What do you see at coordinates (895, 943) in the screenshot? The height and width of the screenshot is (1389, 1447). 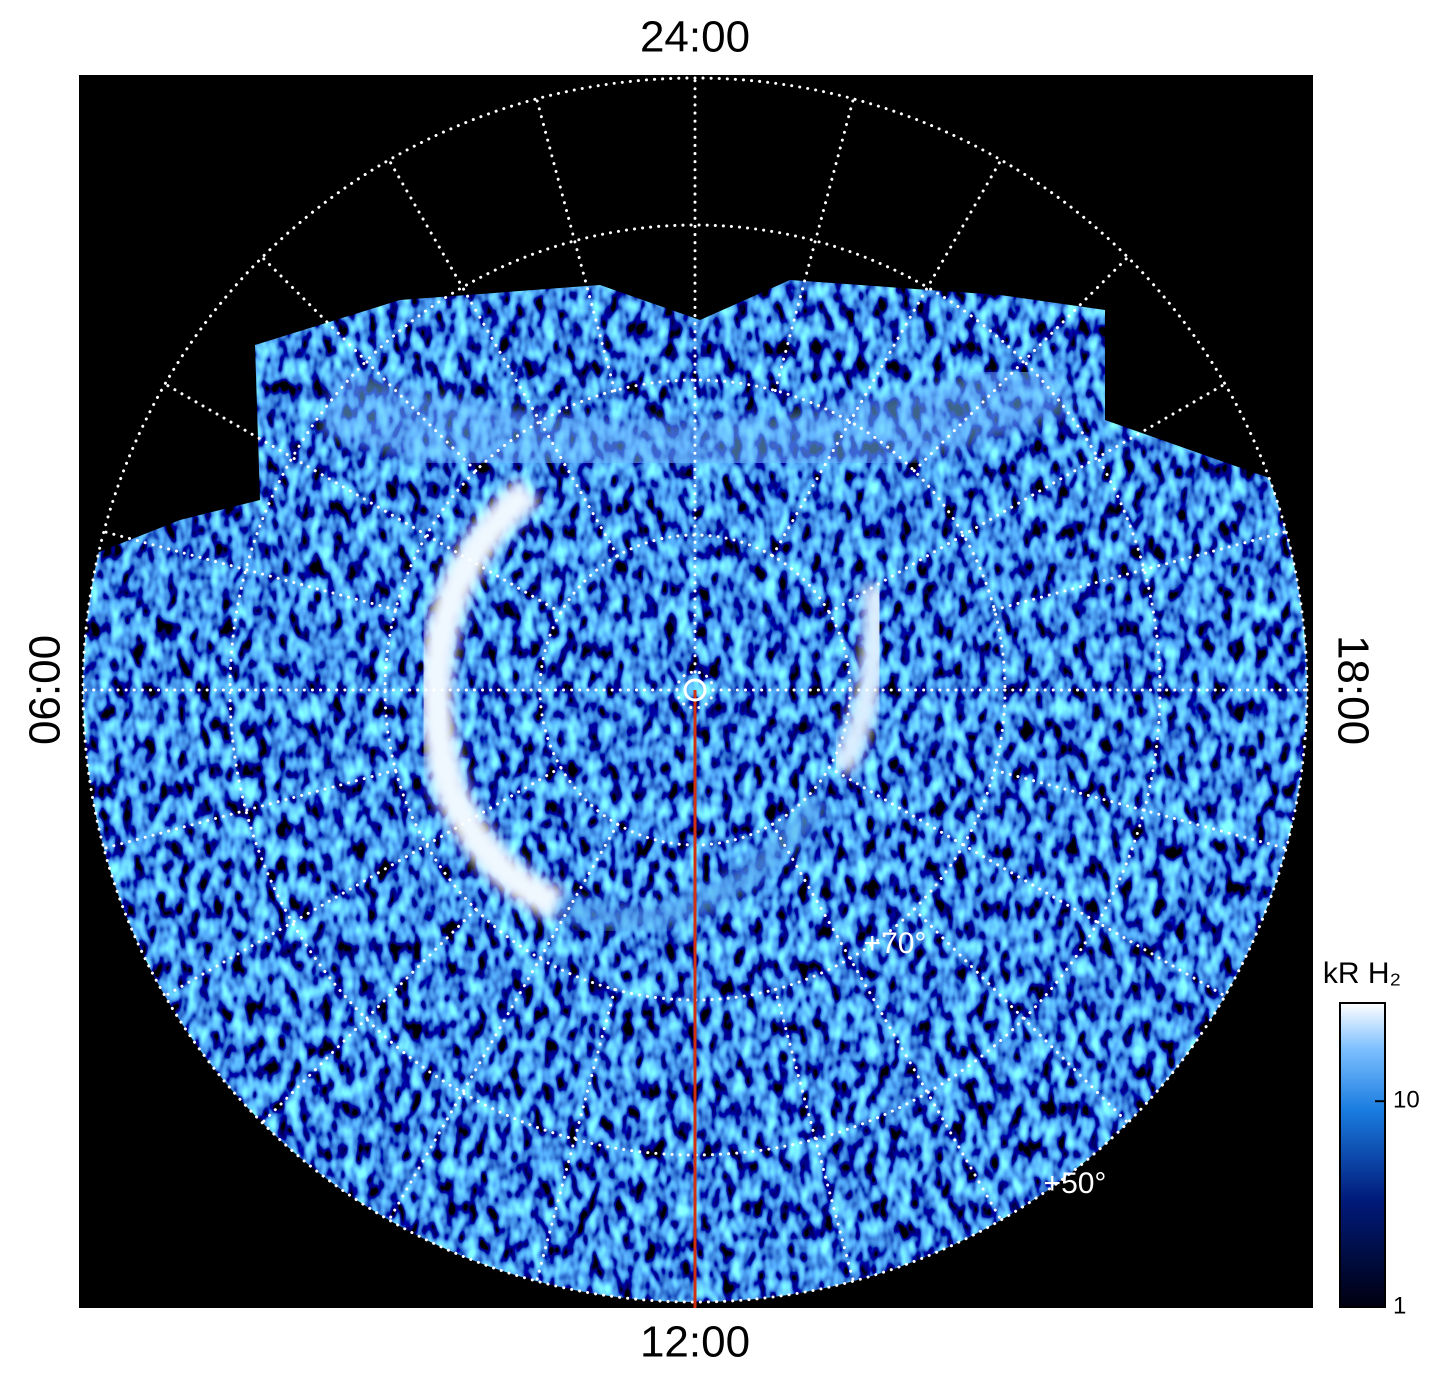 I see `latitude-label: +70°` at bounding box center [895, 943].